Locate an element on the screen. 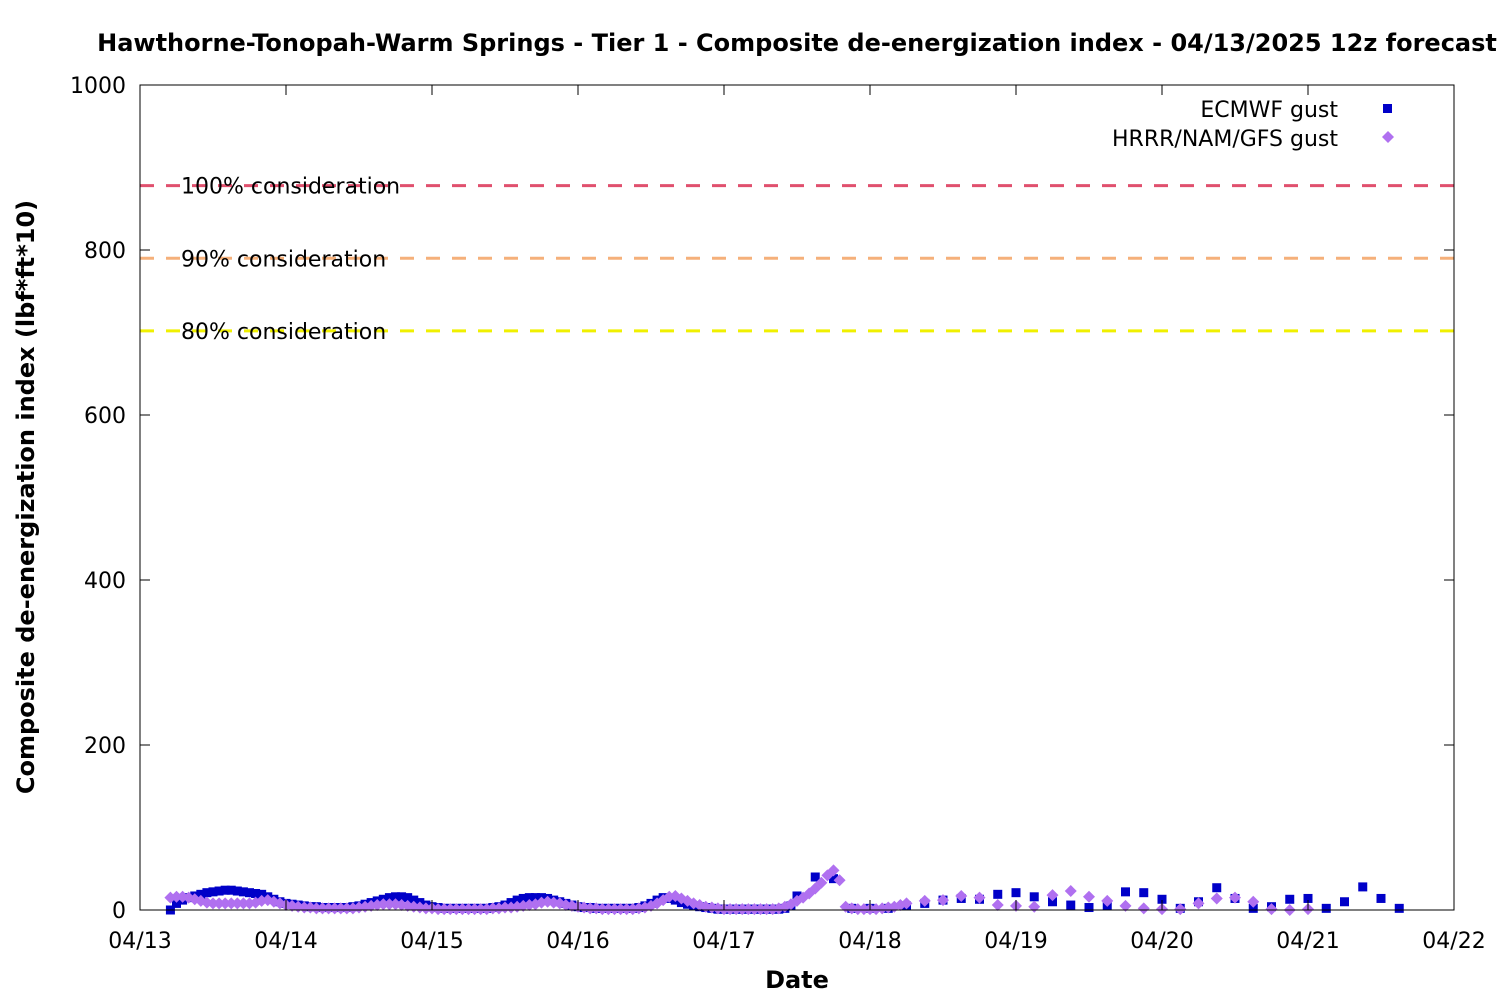  x-tick-label: 04/18 is located at coordinates (869, 941).